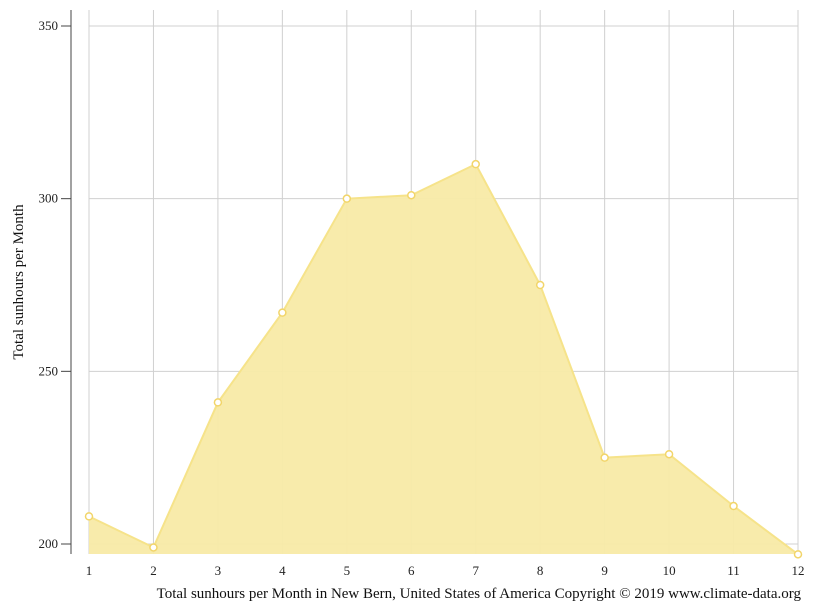 The height and width of the screenshot is (611, 815). I want to click on x-tick-label: 9, so click(604, 570).